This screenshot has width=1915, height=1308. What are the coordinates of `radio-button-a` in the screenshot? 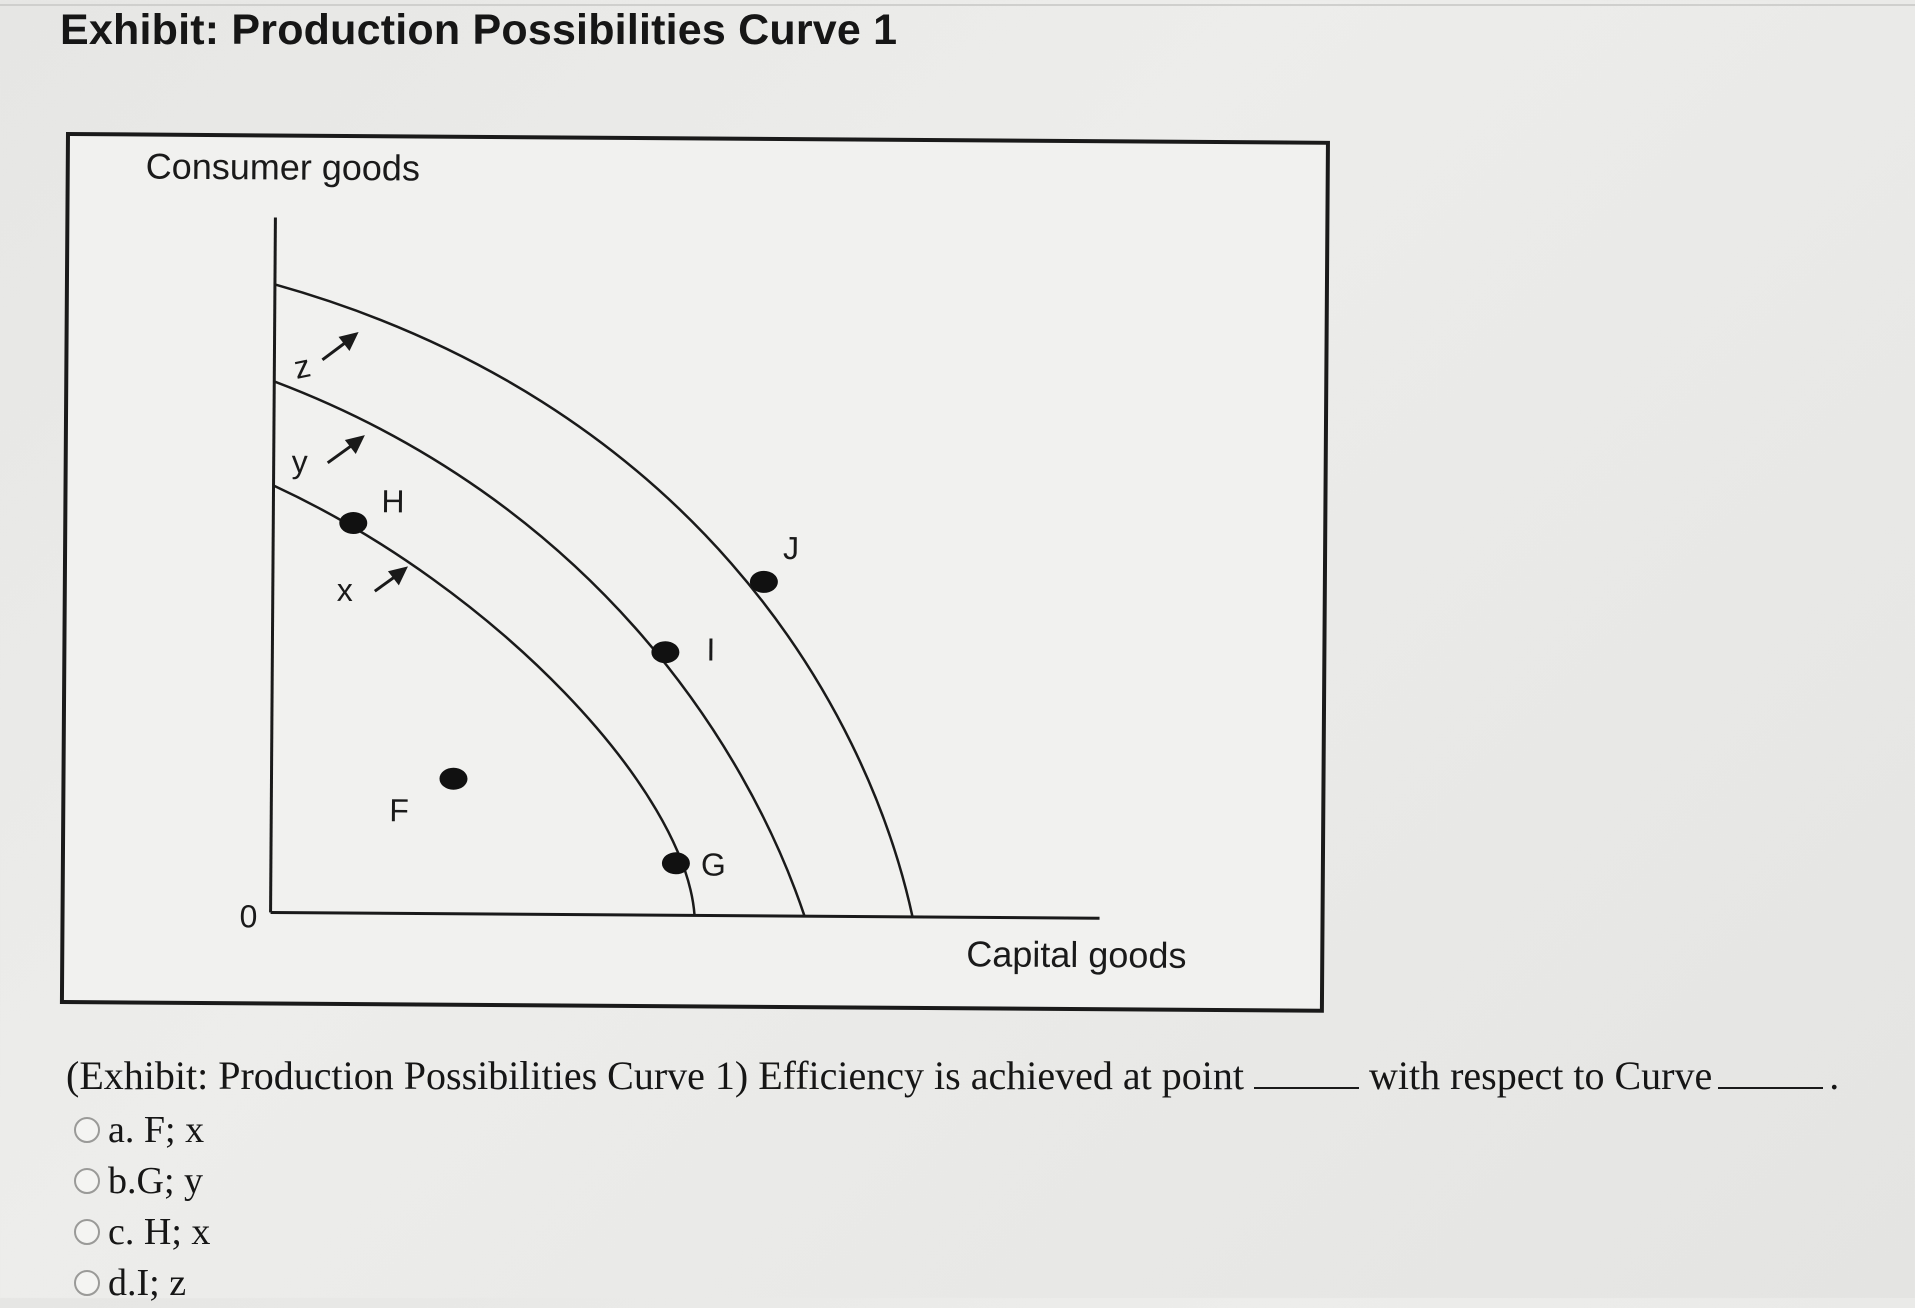 It's located at (87, 1129).